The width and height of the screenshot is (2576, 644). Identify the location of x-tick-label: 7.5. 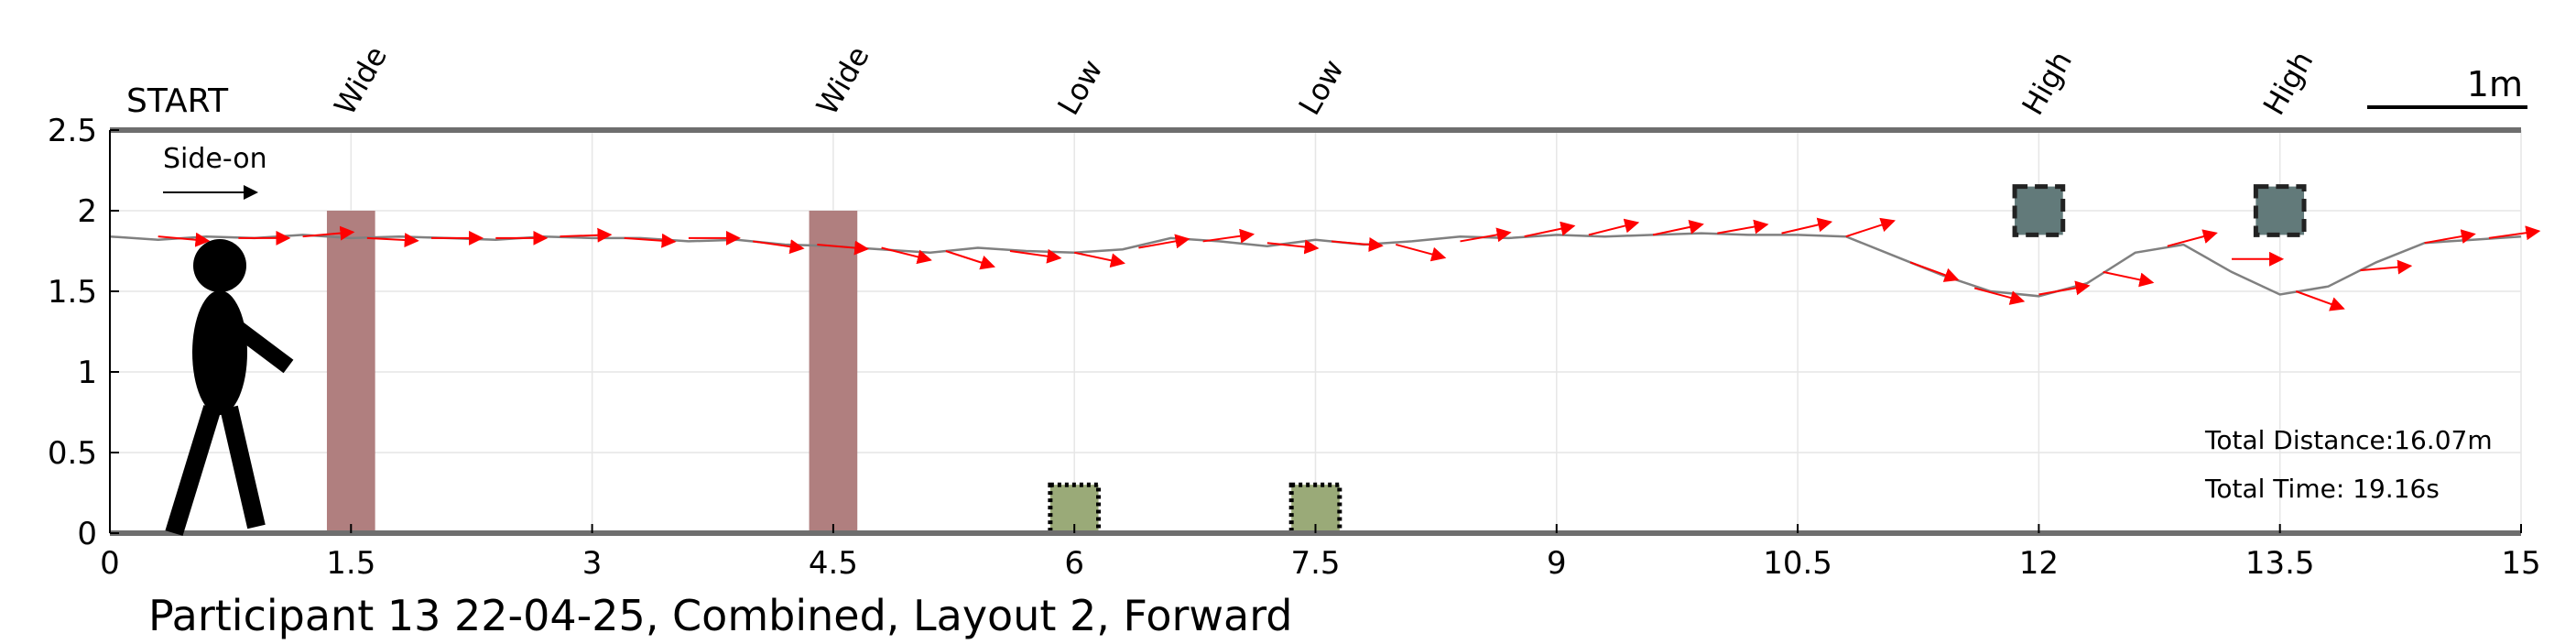
(1315, 563).